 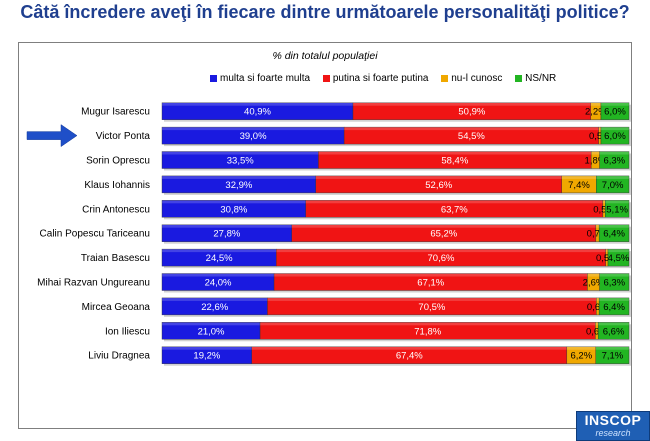 I want to click on data-label: 67,1%, so click(x=430, y=283).